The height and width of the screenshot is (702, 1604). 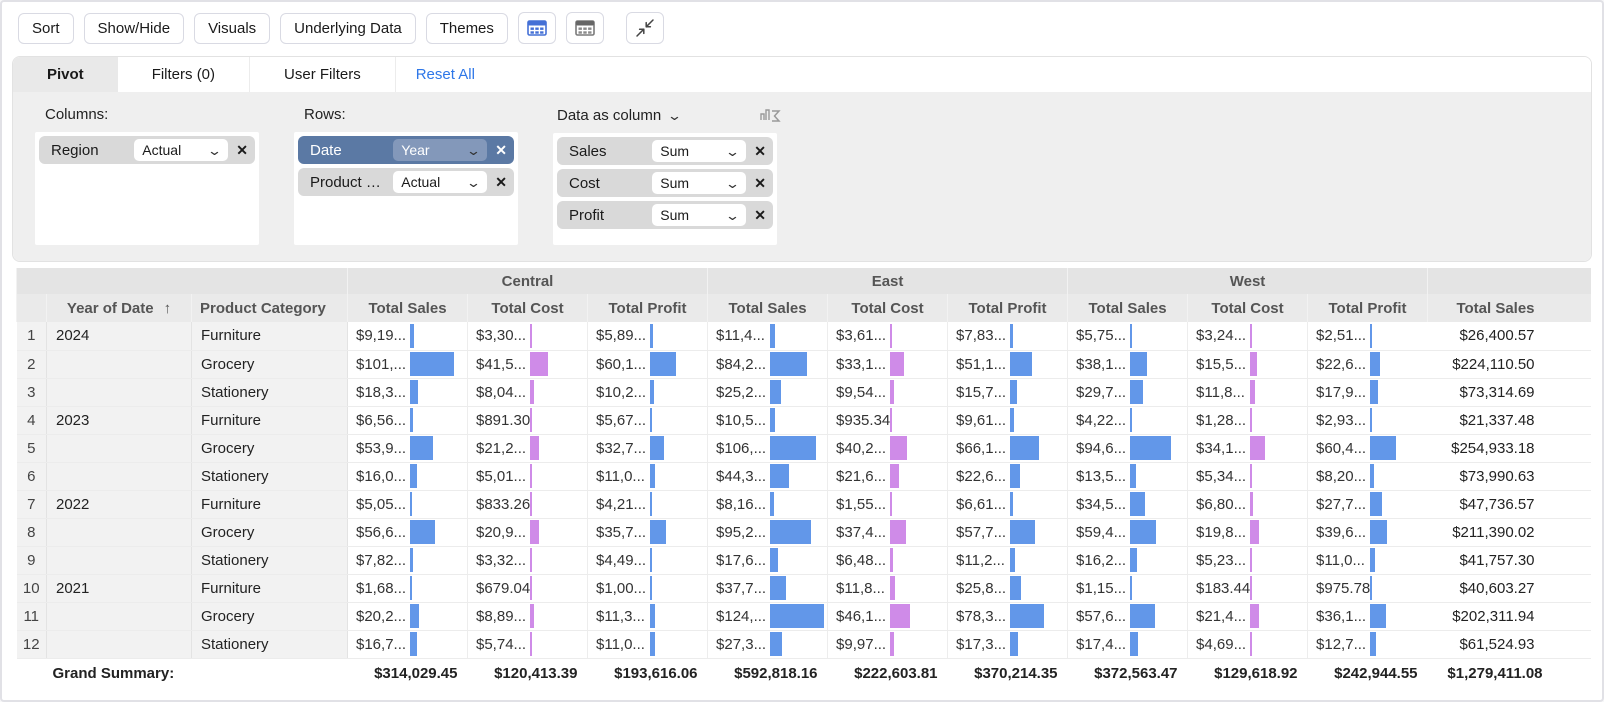 I want to click on grand-total-sales-header: Total Sales, so click(x=1509, y=308).